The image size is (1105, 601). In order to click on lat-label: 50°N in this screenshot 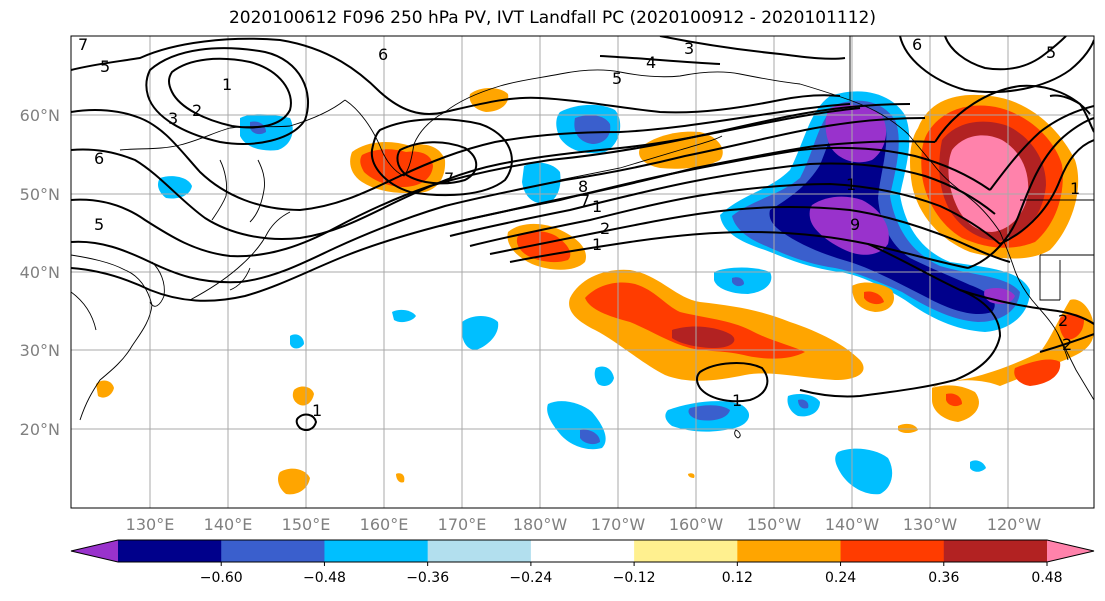, I will do `click(40, 194)`.